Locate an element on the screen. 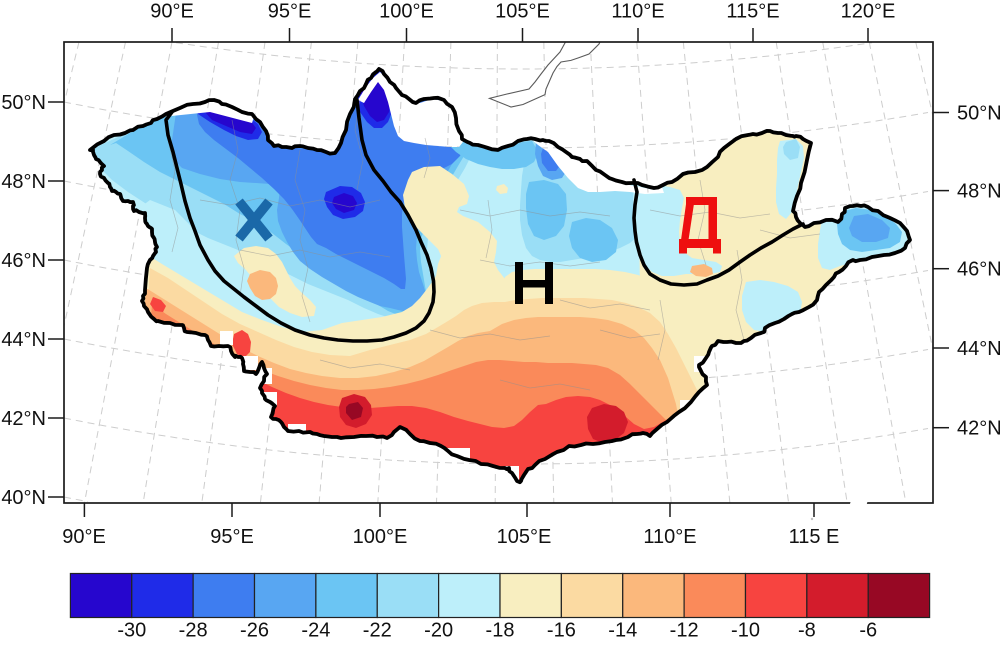  svg-text: 115 E is located at coordinates (814, 537).